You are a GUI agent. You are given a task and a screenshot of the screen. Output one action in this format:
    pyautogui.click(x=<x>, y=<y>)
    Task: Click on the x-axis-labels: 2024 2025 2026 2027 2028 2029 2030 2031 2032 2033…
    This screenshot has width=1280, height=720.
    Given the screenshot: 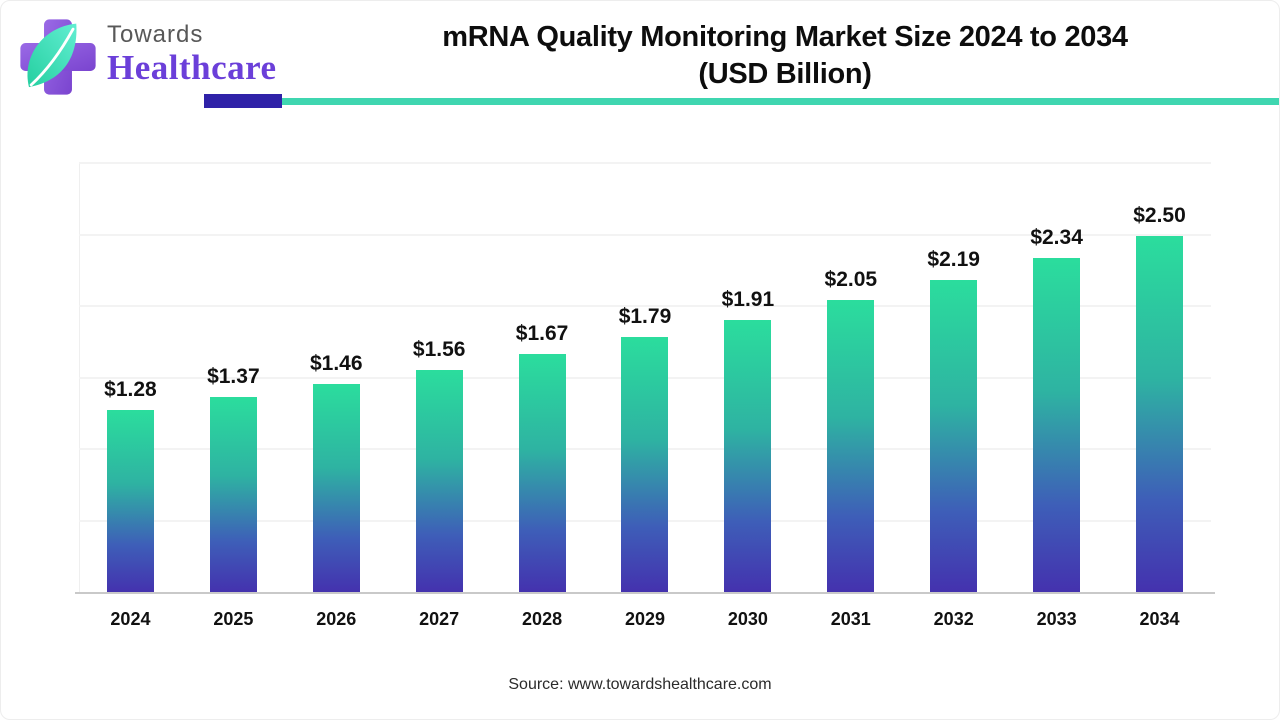 What is the action you would take?
    pyautogui.click(x=645, y=619)
    